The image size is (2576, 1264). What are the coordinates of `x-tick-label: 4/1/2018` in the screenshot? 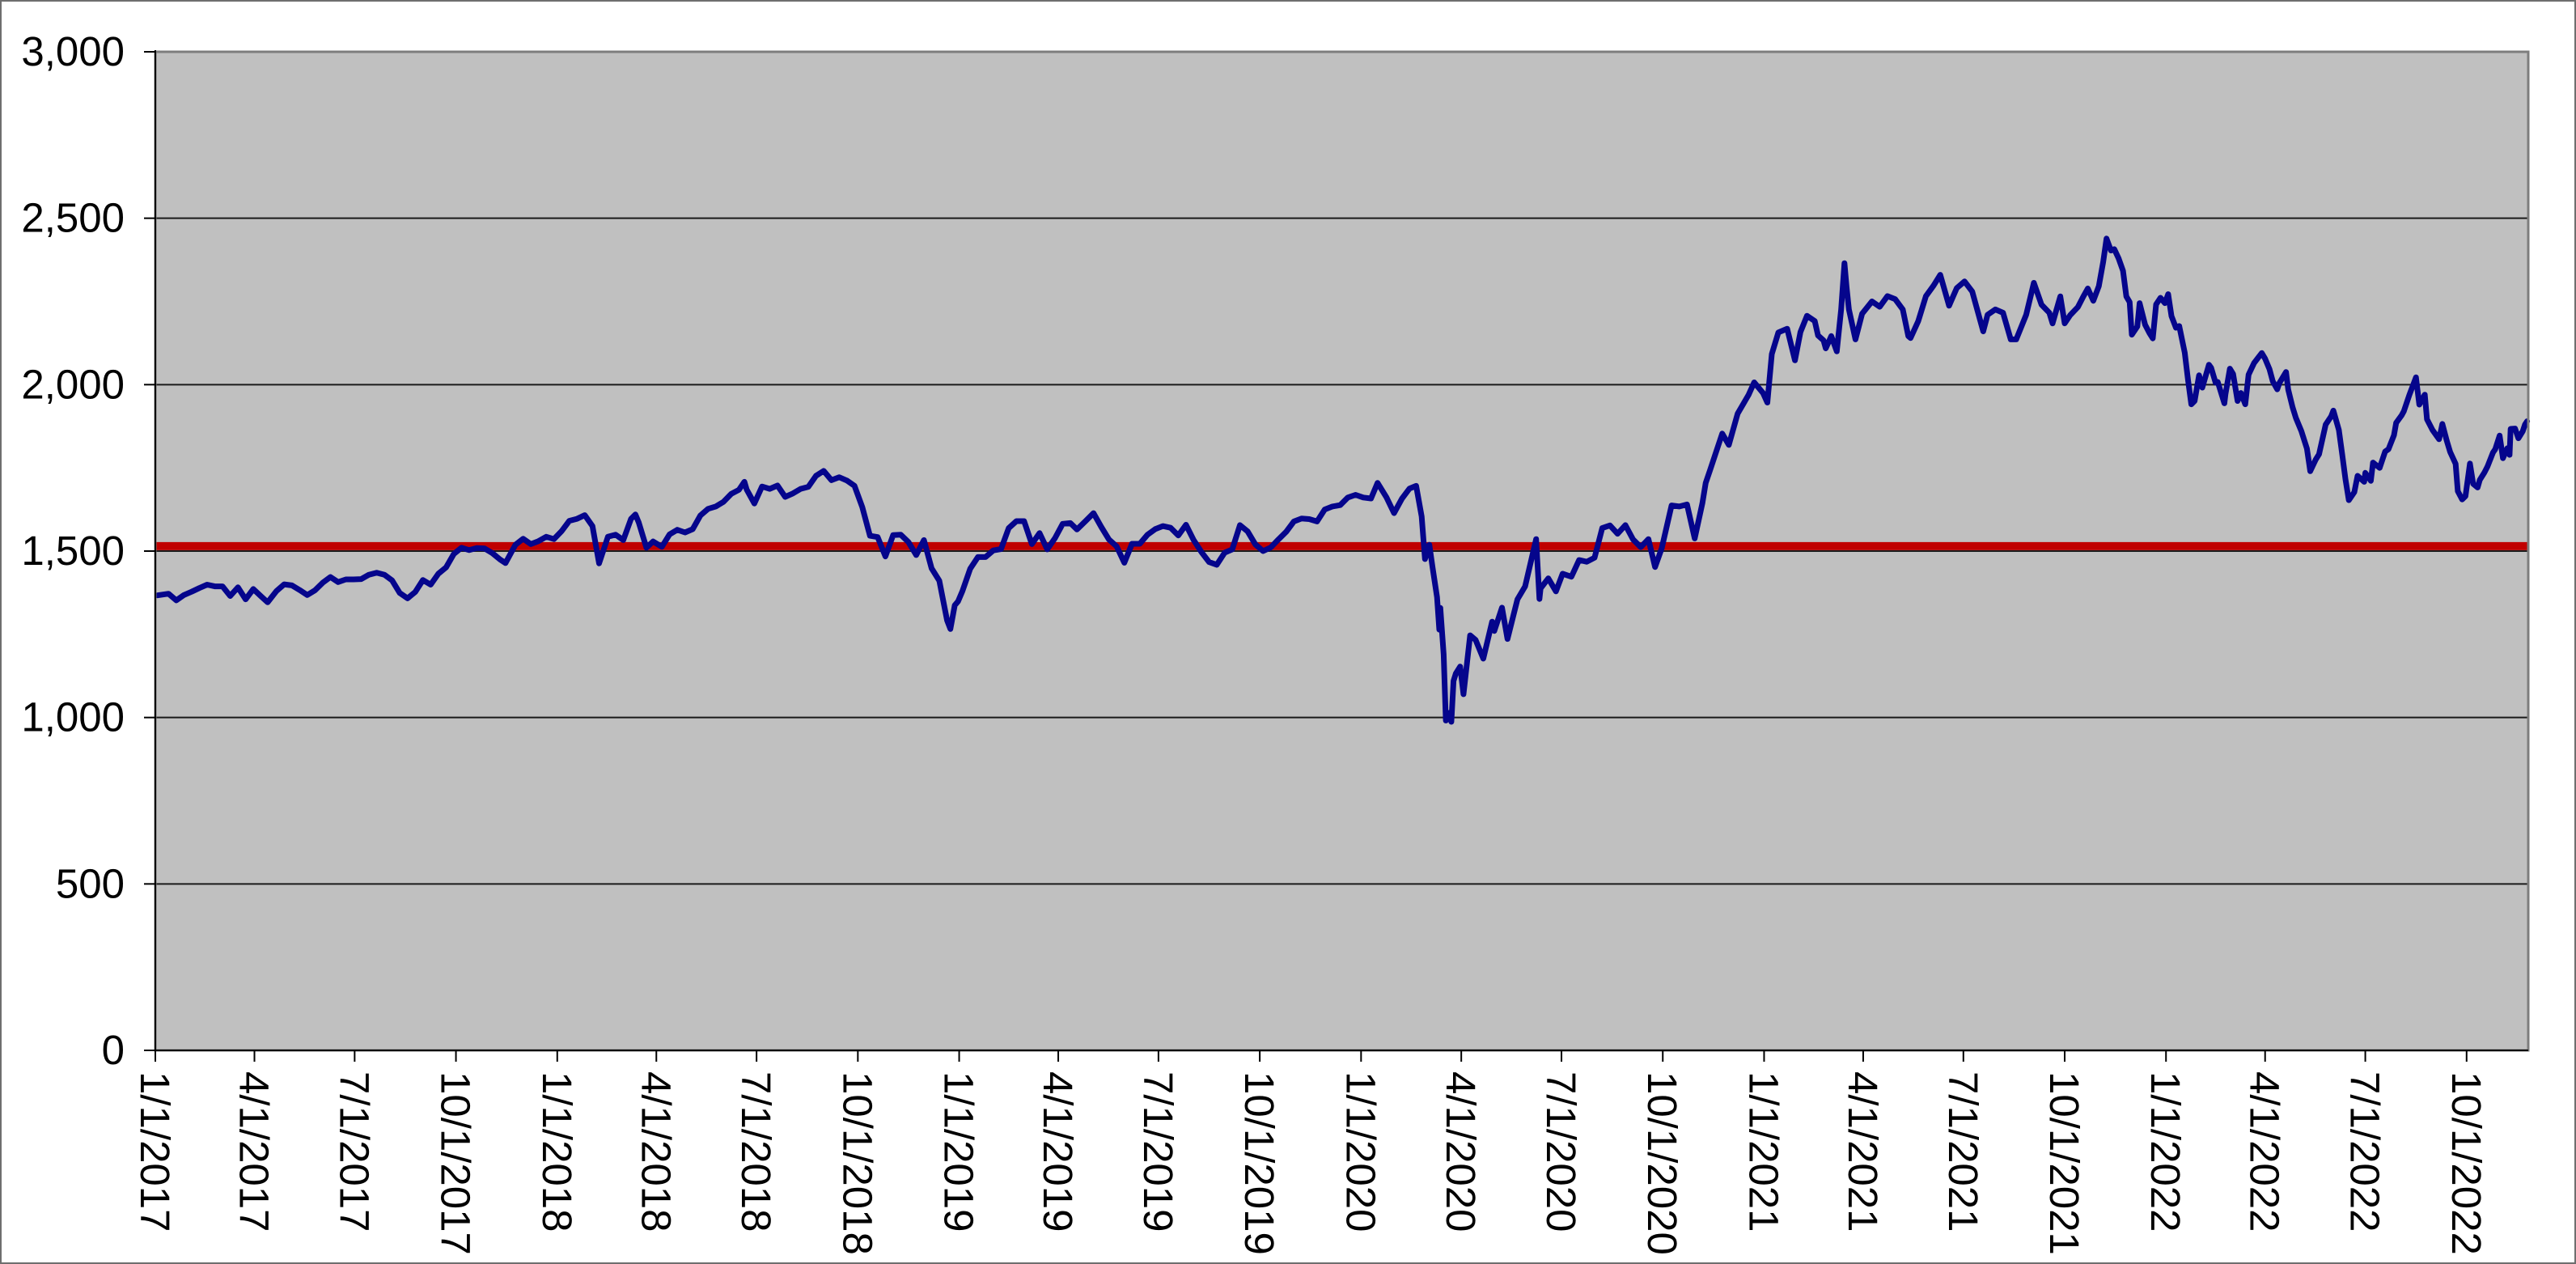 It's located at (656, 1151).